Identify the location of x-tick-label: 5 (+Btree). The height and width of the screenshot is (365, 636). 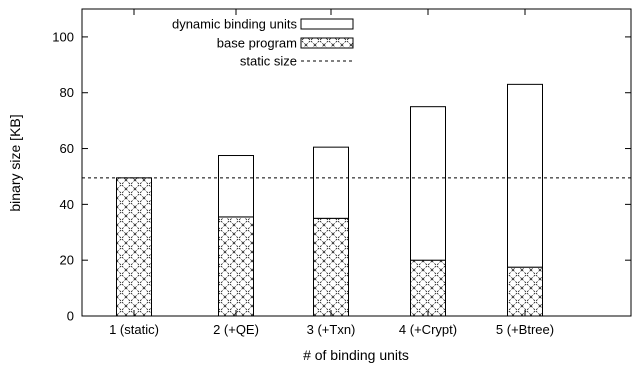
(525, 329).